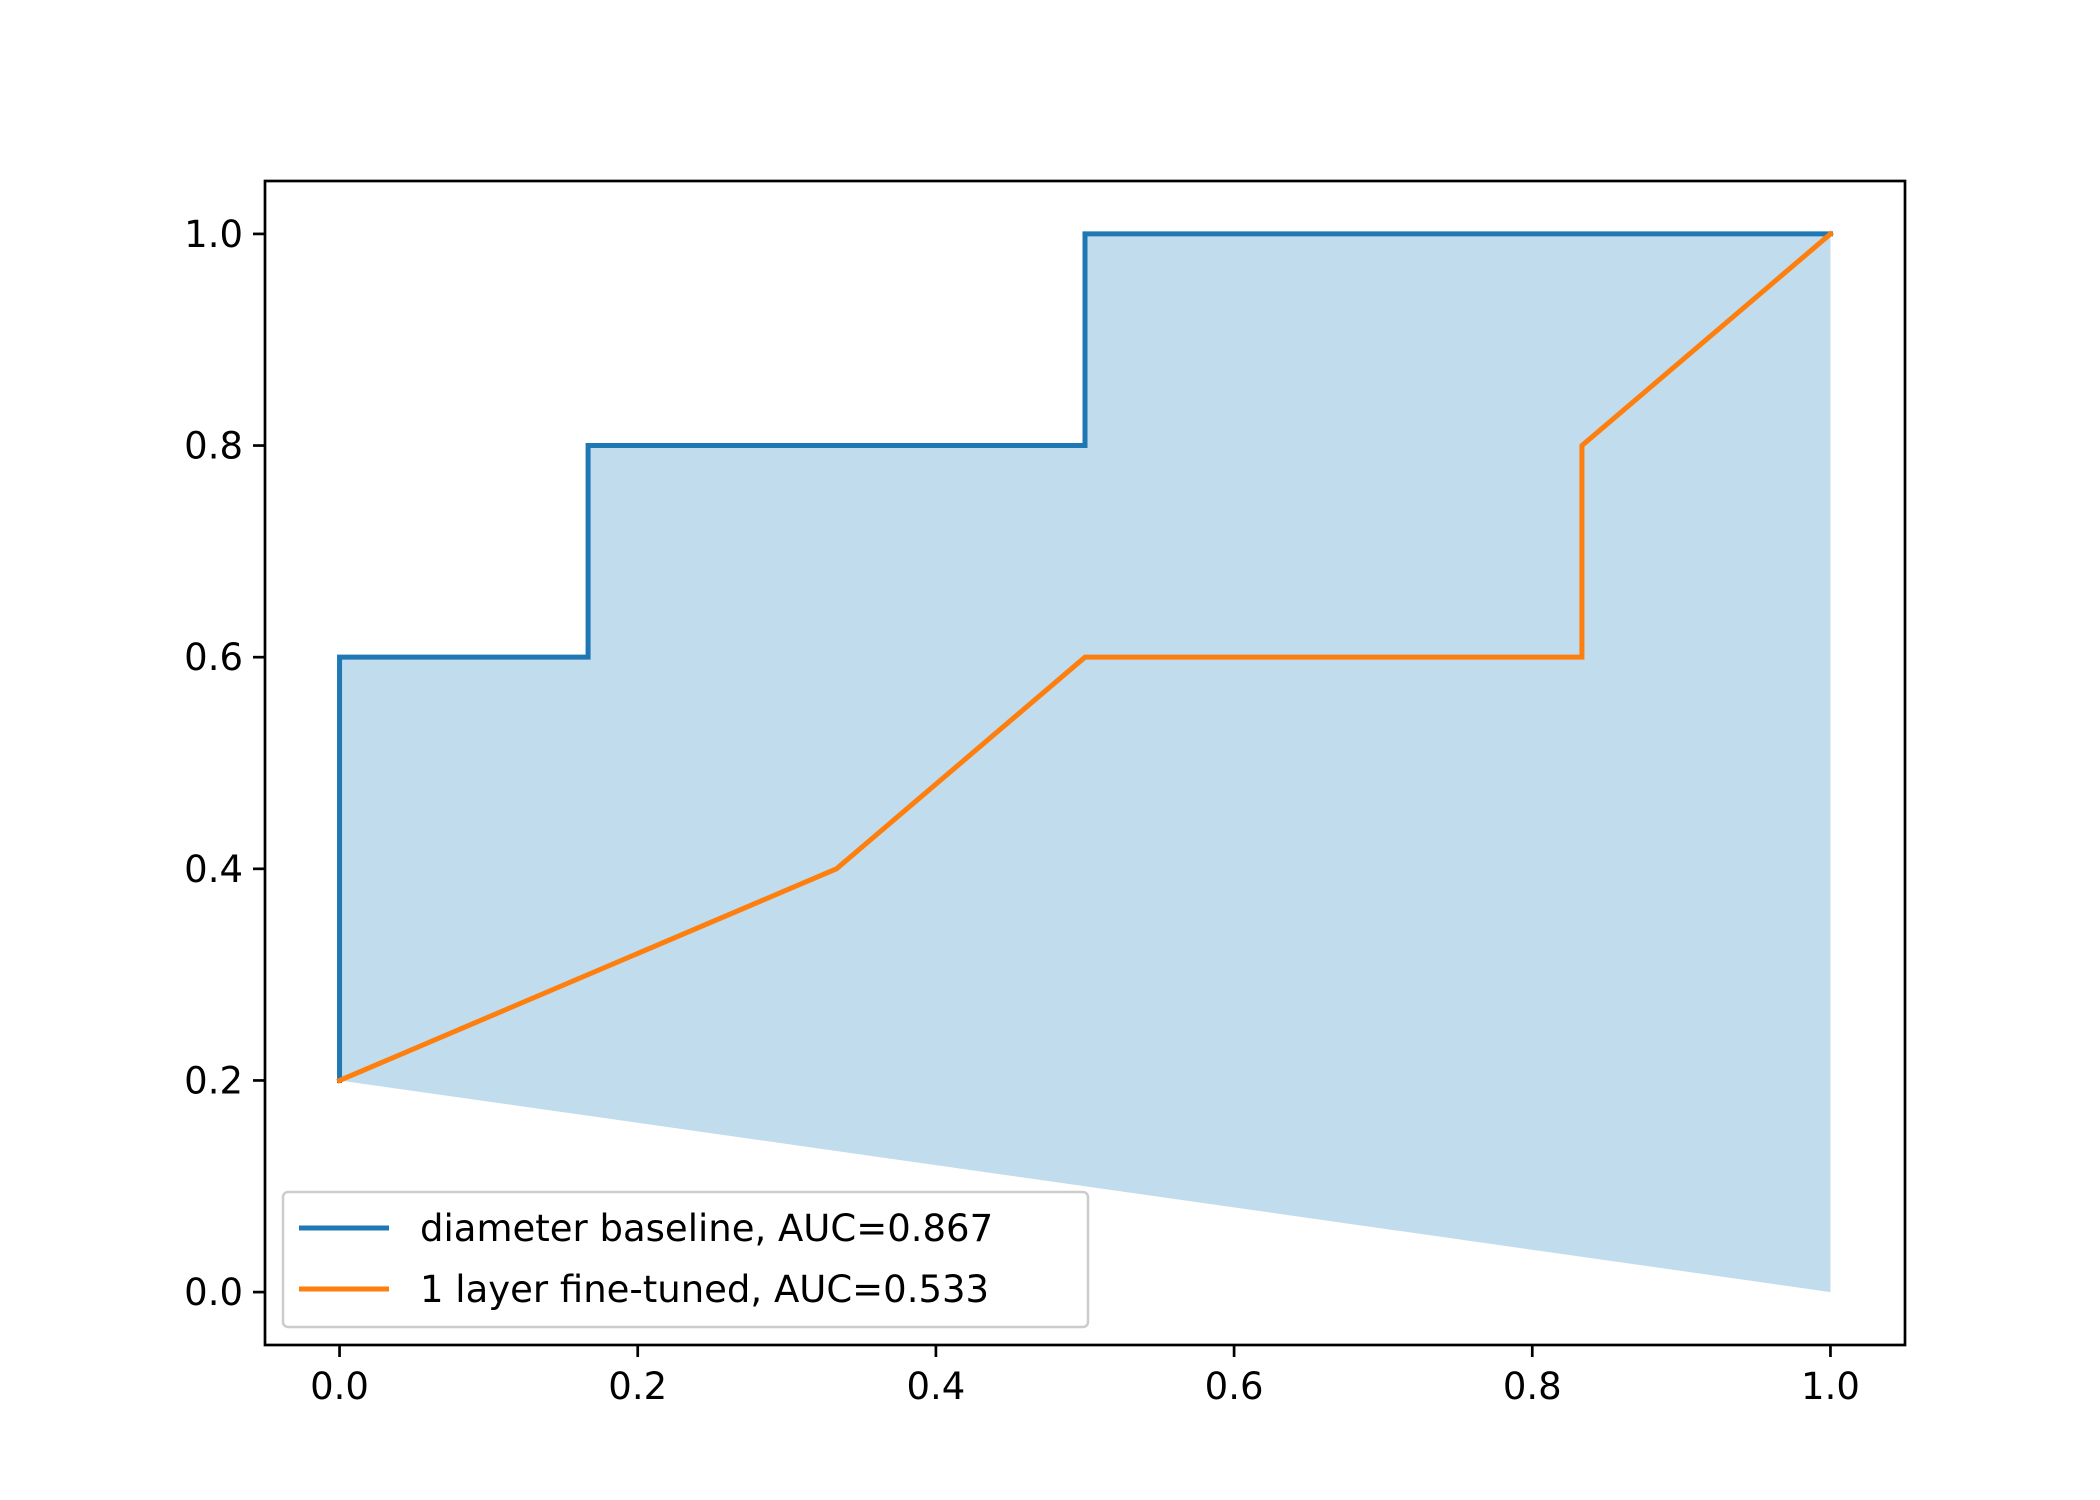 This screenshot has height=1500, width=2100. I want to click on x-tick-label: 0.4, so click(935, 1386).